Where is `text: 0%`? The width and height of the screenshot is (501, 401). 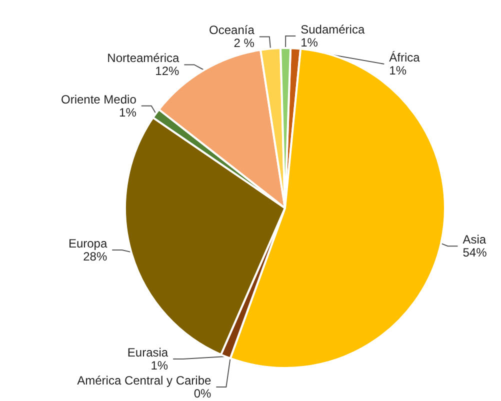 text: 0% is located at coordinates (203, 393).